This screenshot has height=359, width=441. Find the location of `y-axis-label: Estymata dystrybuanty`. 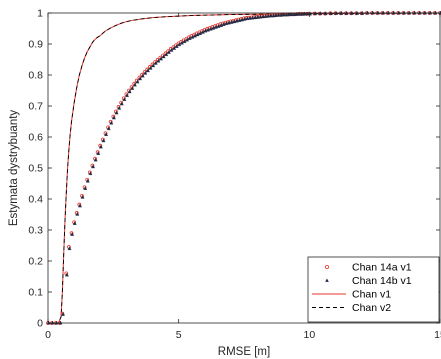

y-axis-label: Estymata dystrybuanty is located at coordinates (14, 168).